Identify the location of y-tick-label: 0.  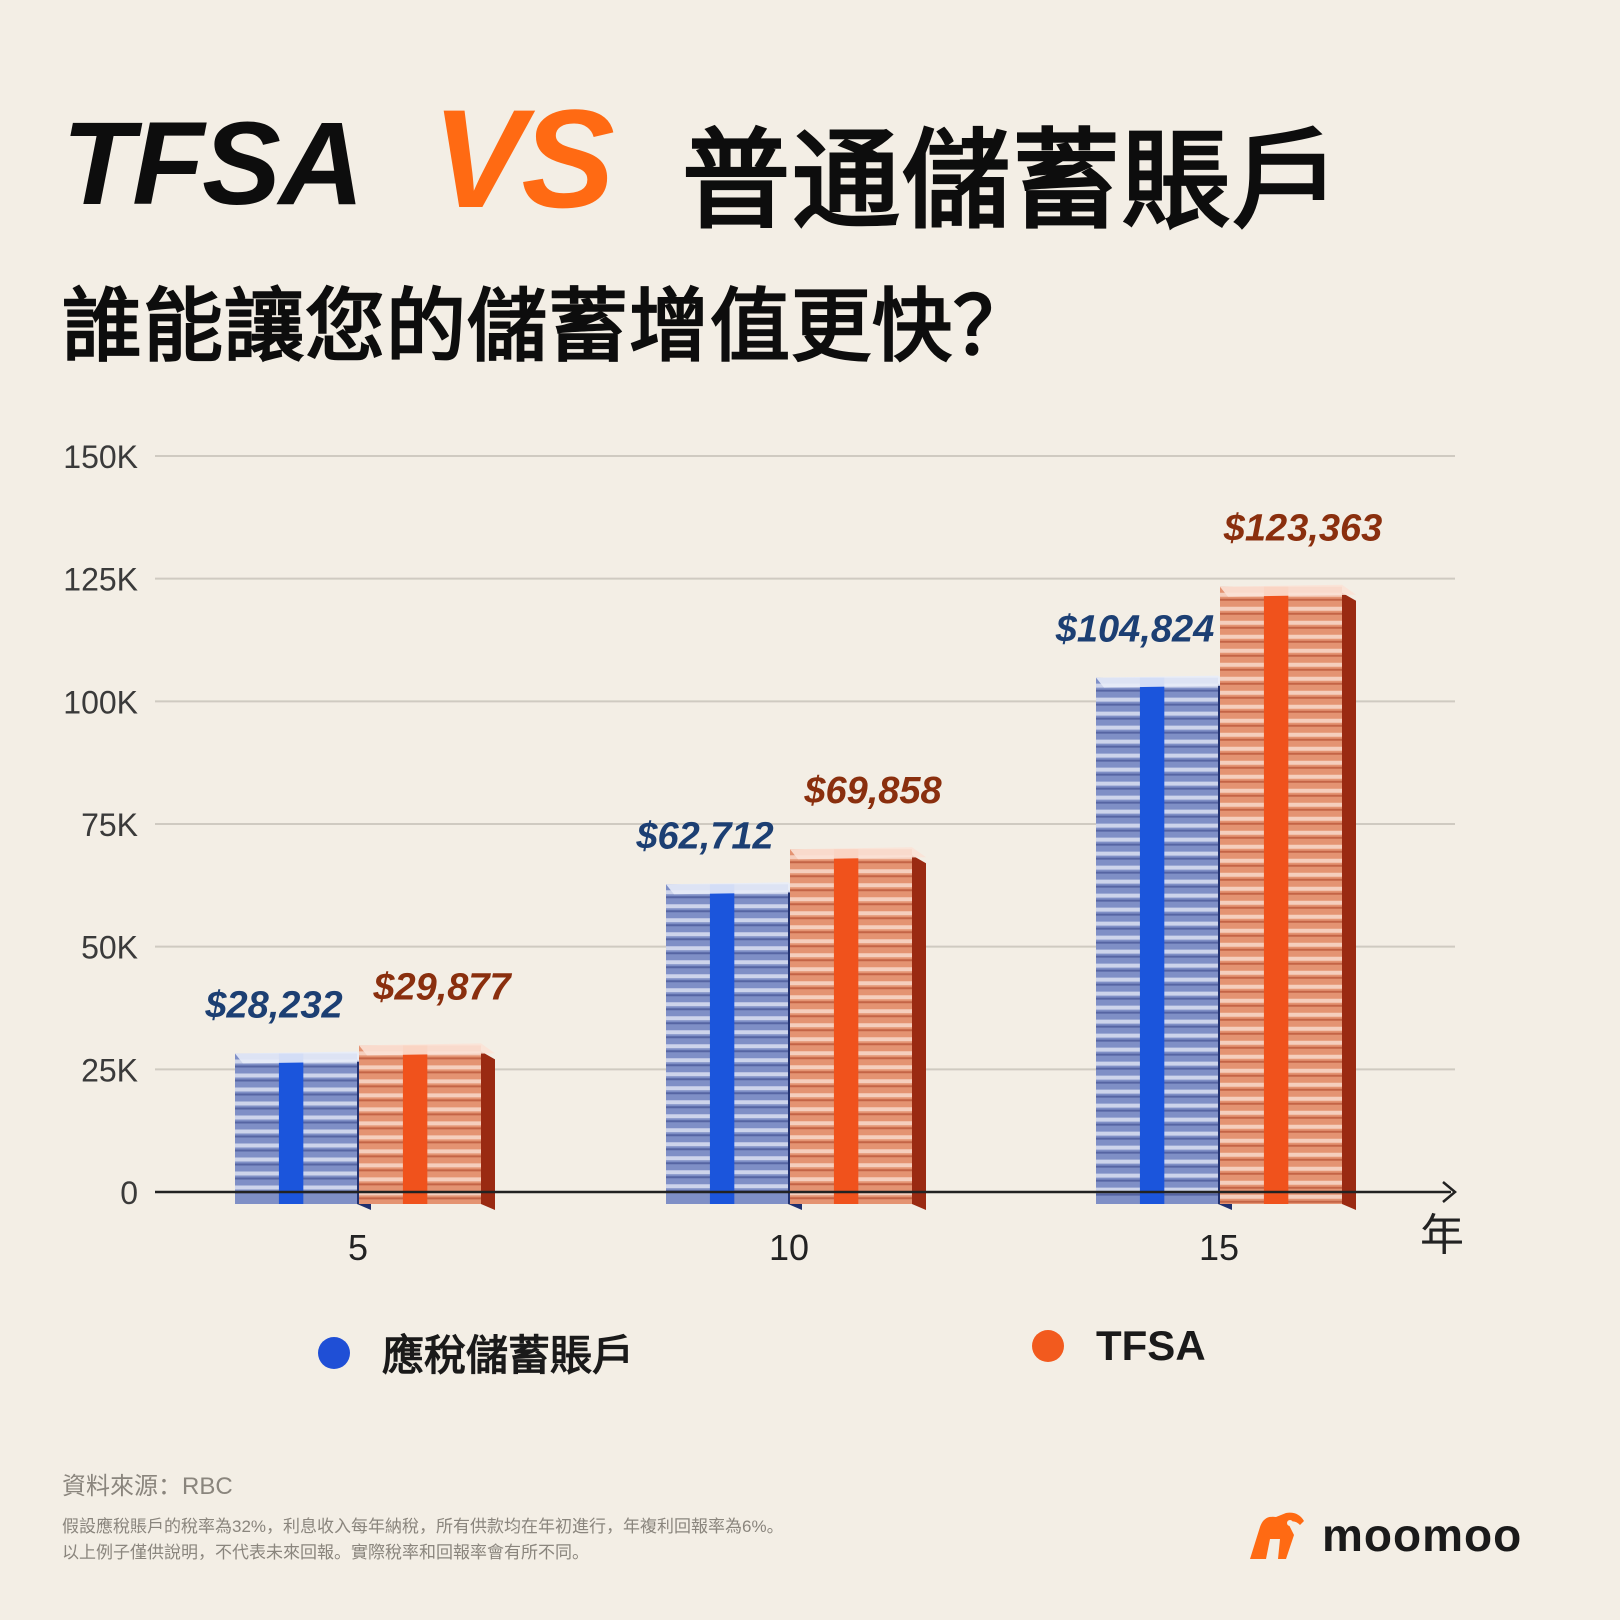
(129, 1193).